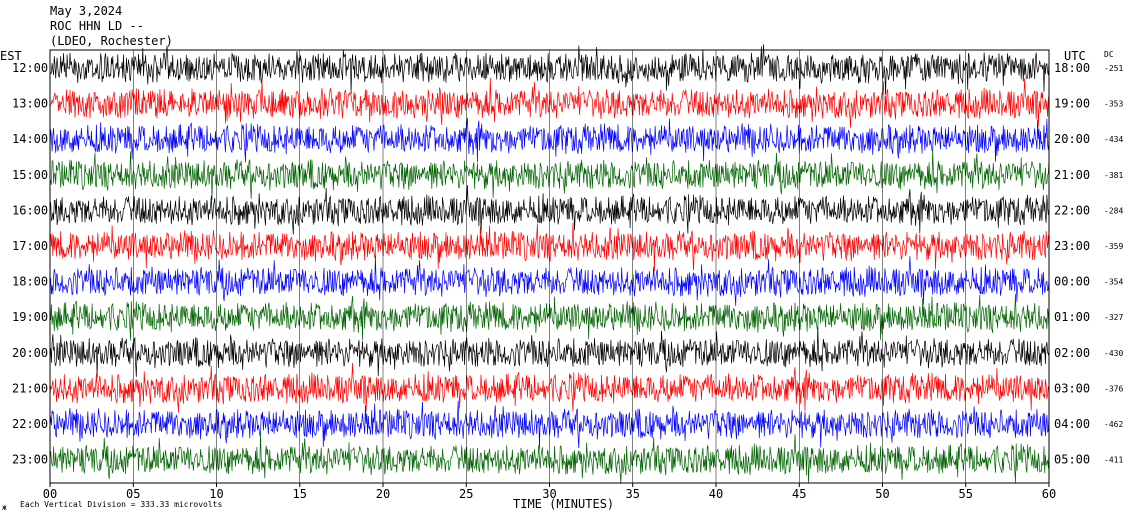 This screenshot has height=519, width=1130. I want to click on dc-value-1800: -354, so click(1113, 282).